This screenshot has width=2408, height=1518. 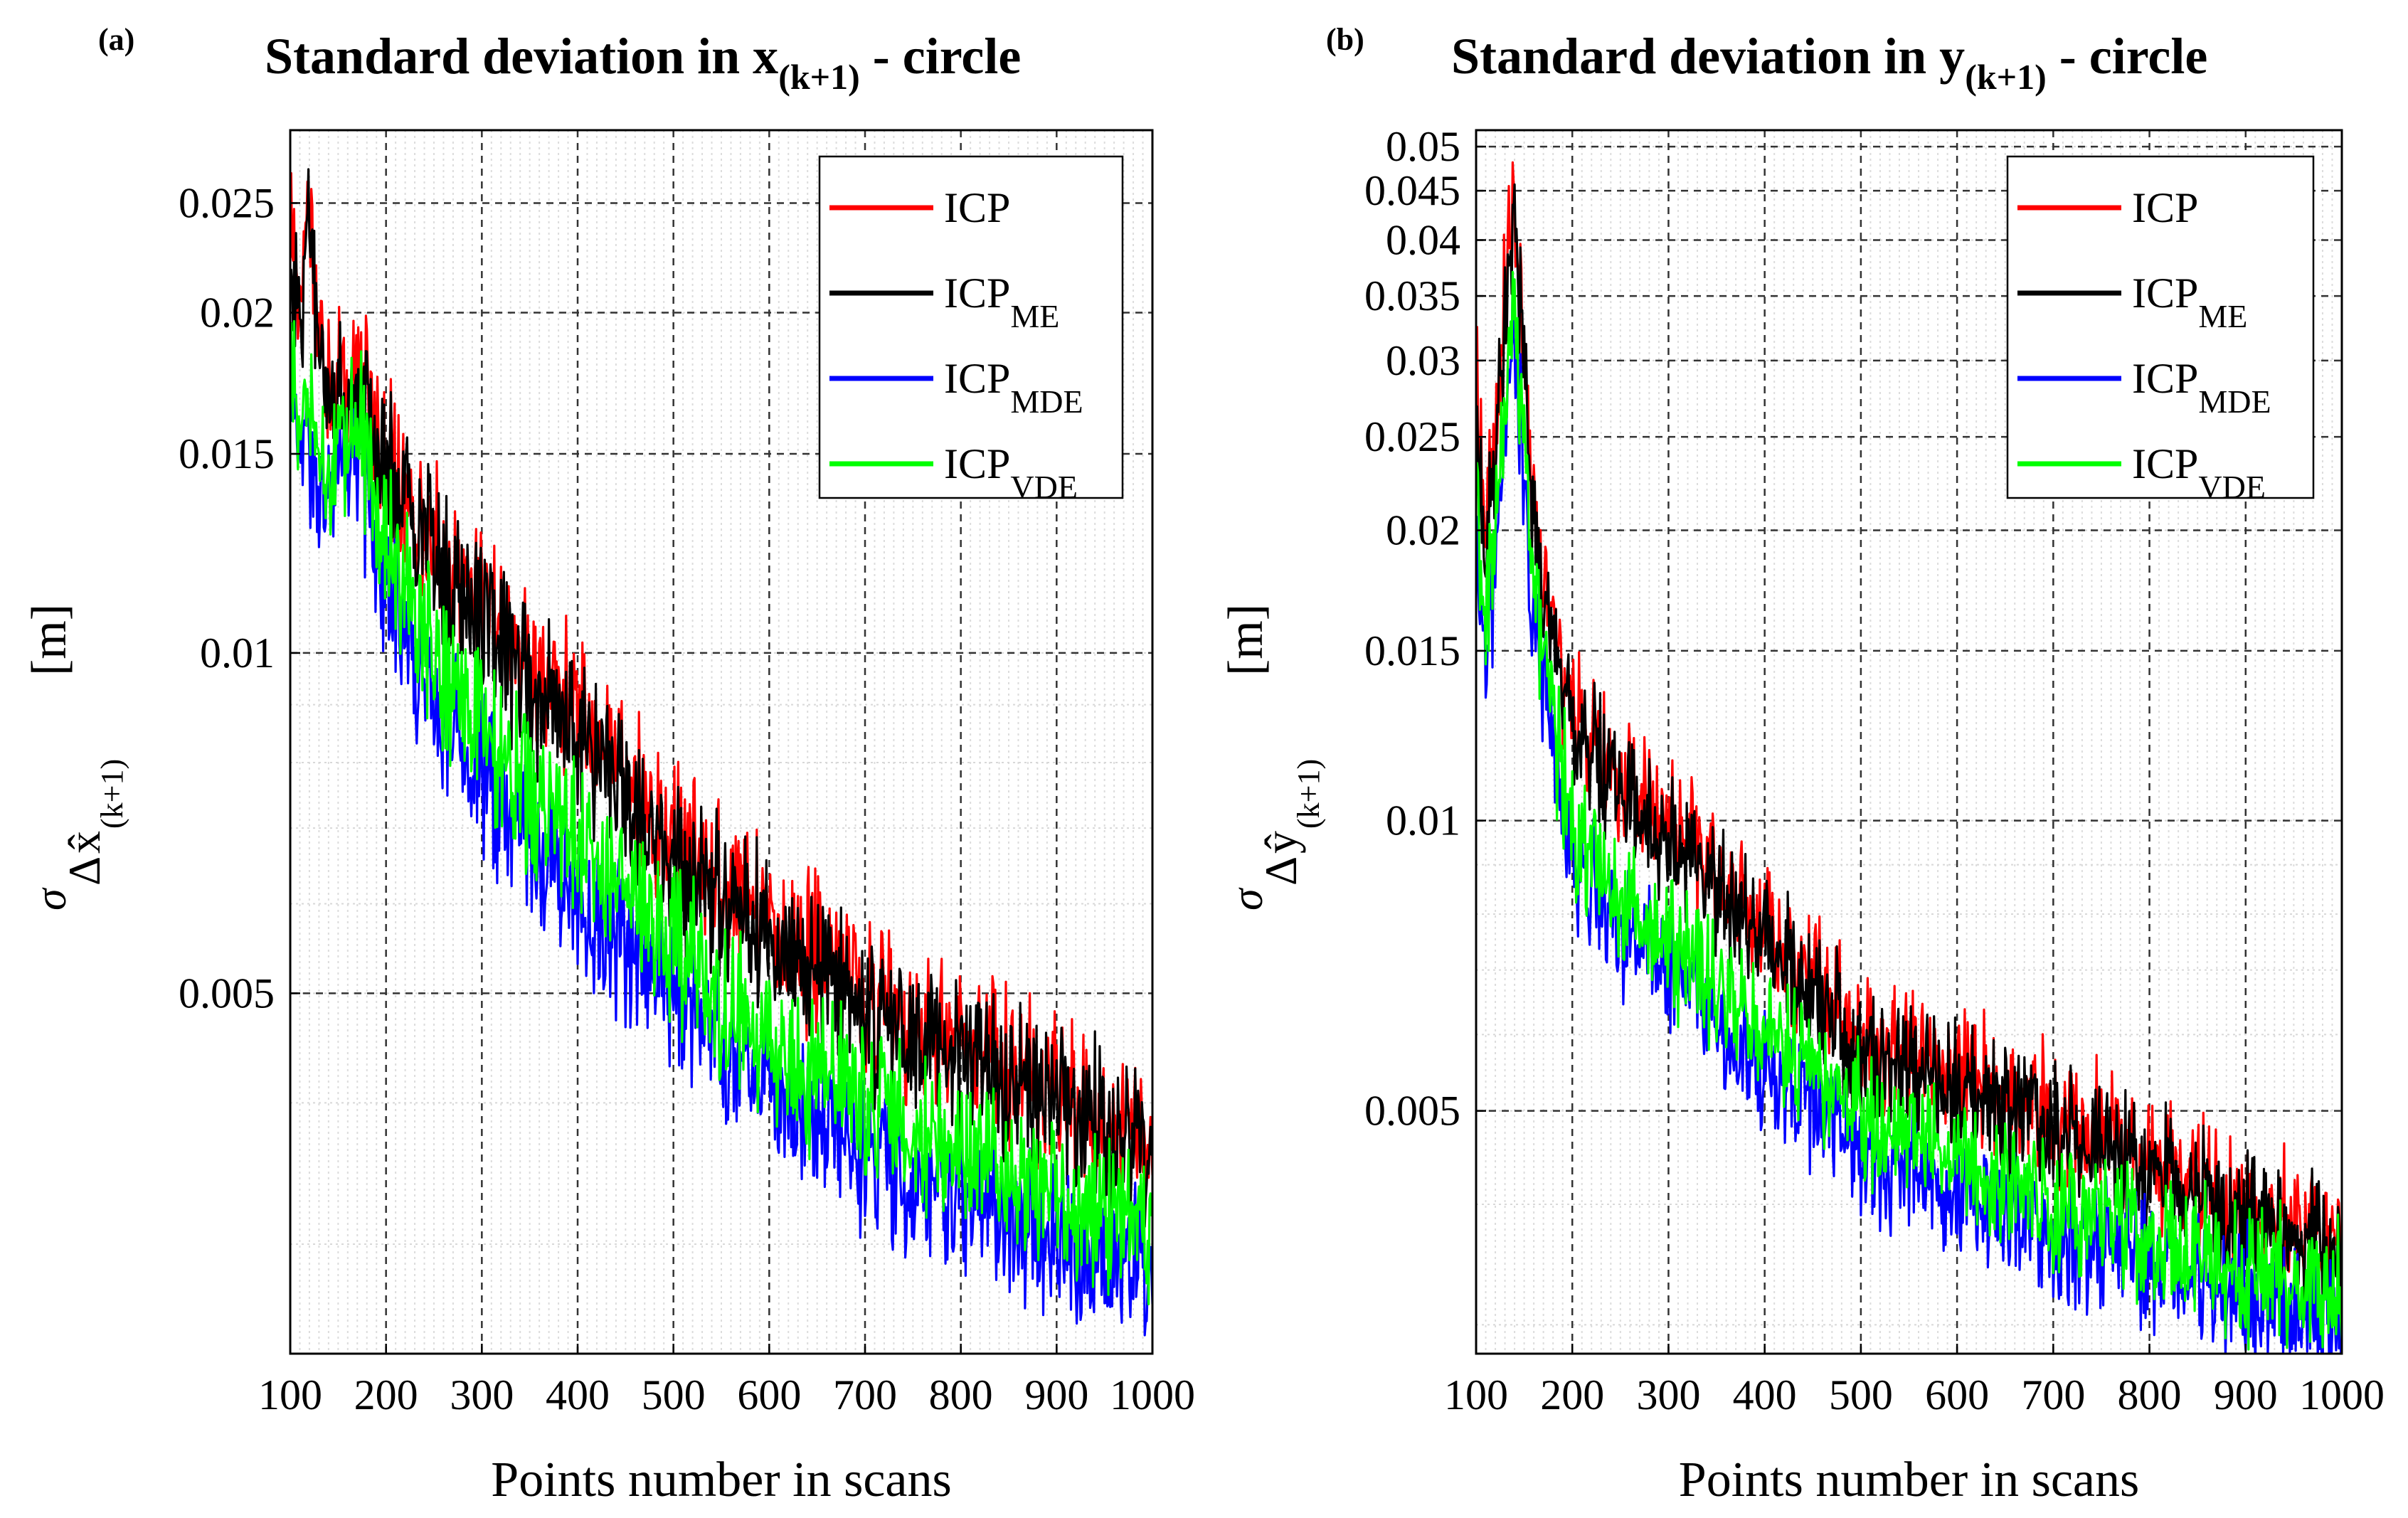 What do you see at coordinates (84, 842) in the screenshot?
I see `y-label-variable: x̂` at bounding box center [84, 842].